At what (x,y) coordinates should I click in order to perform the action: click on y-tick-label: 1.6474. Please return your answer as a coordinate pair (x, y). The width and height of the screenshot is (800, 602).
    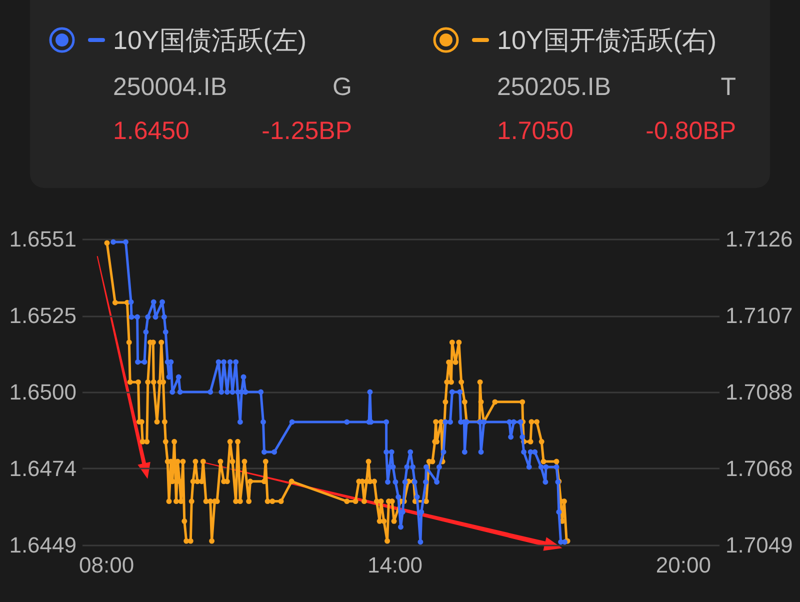
    Looking at the image, I should click on (42, 468).